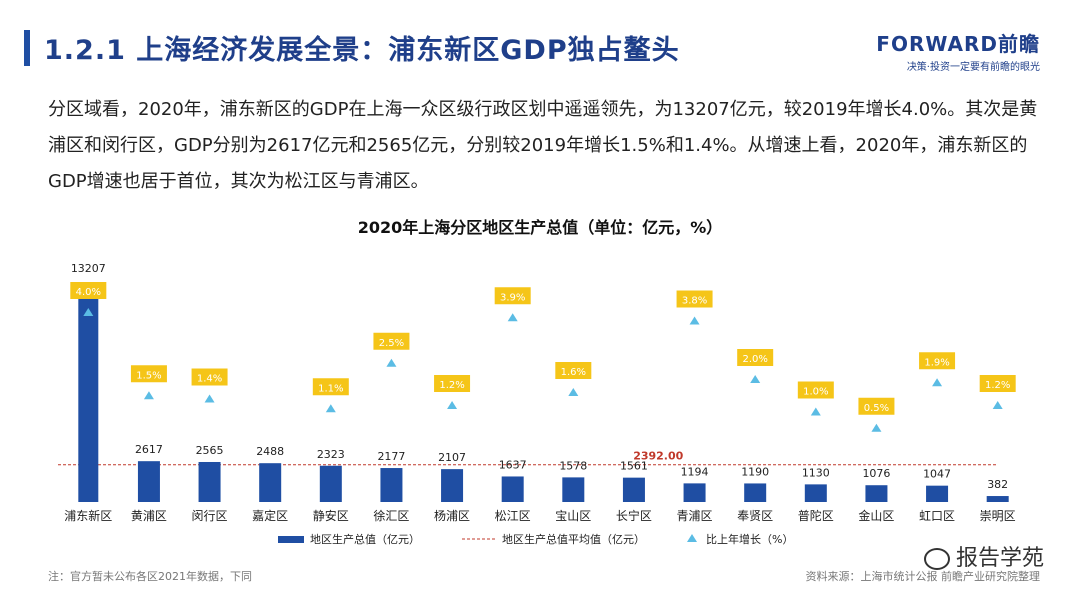  I want to click on logo-slogan: 决策·投资一定要有前瞻的眼光, so click(973, 67).